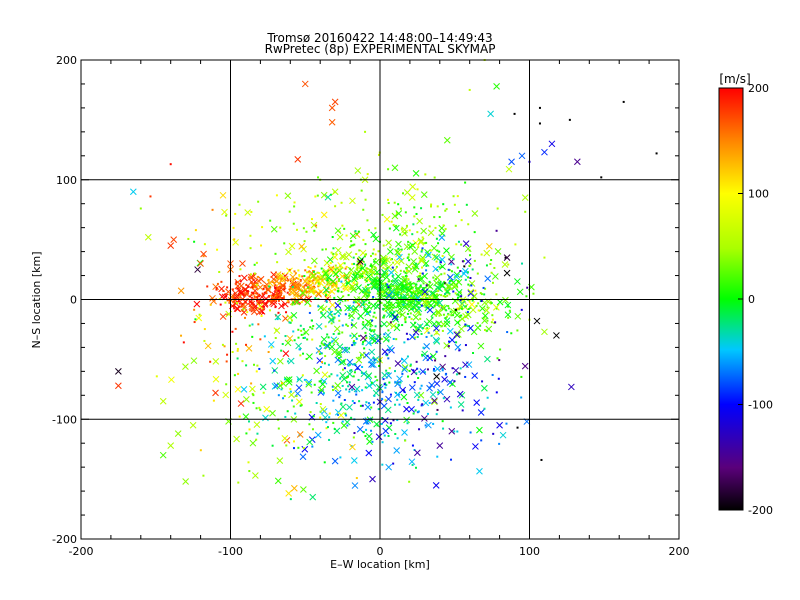  Describe the element at coordinates (758, 194) in the screenshot. I see `colorbar-tick-label: 100` at that location.